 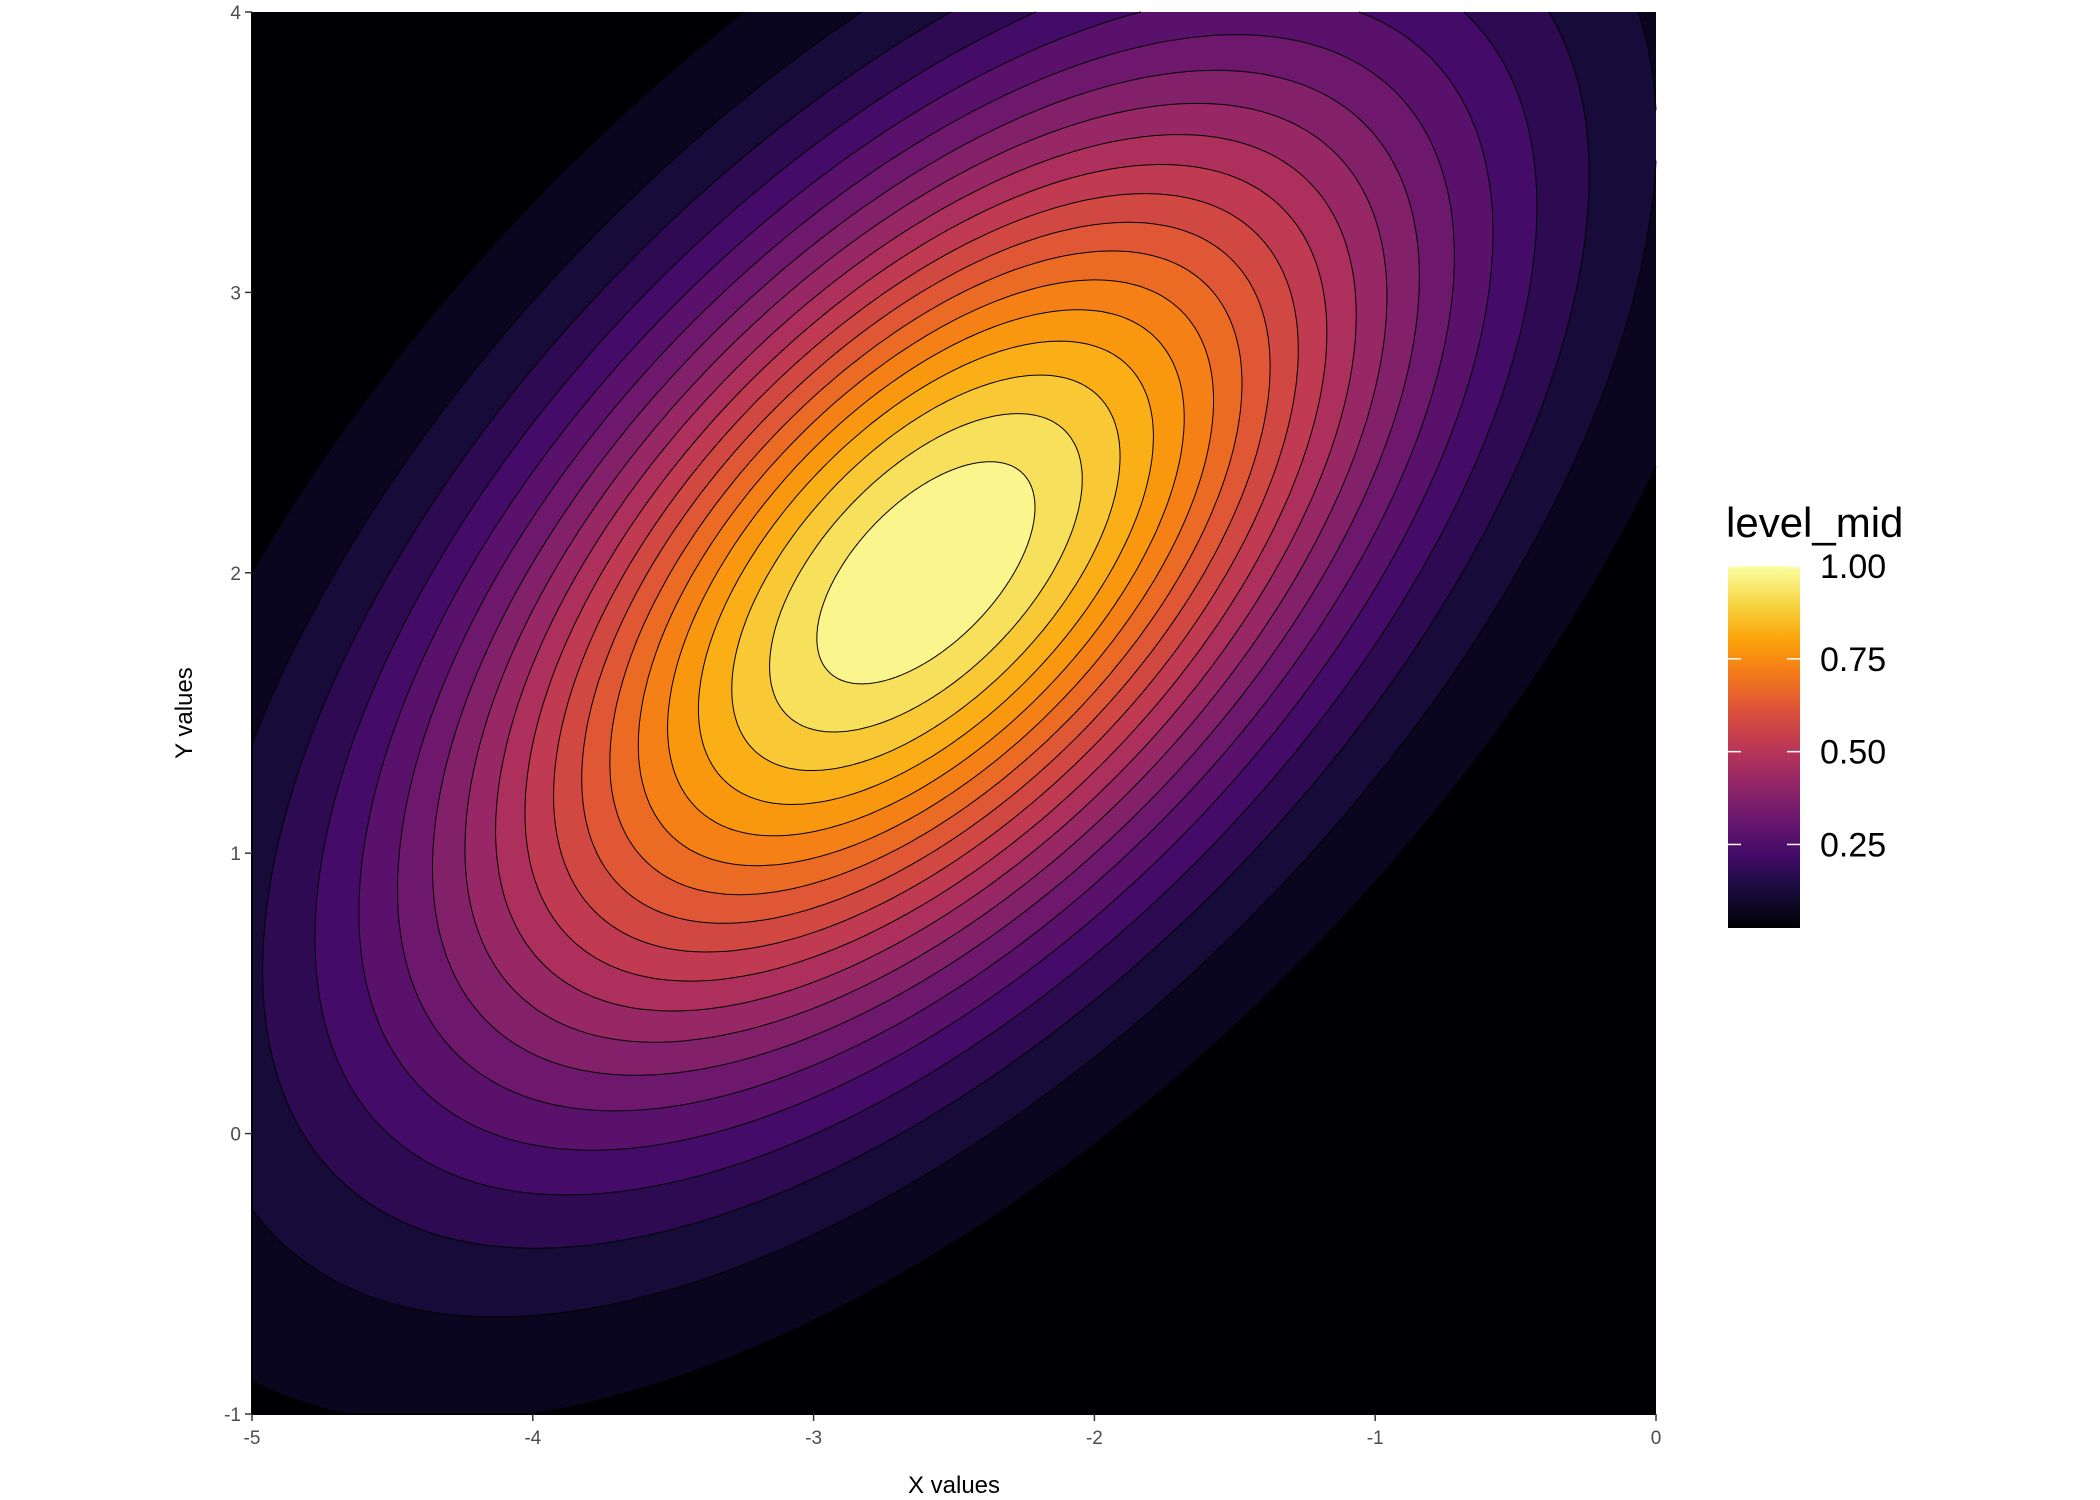 I want to click on y-tick-label: 2, so click(x=235, y=574).